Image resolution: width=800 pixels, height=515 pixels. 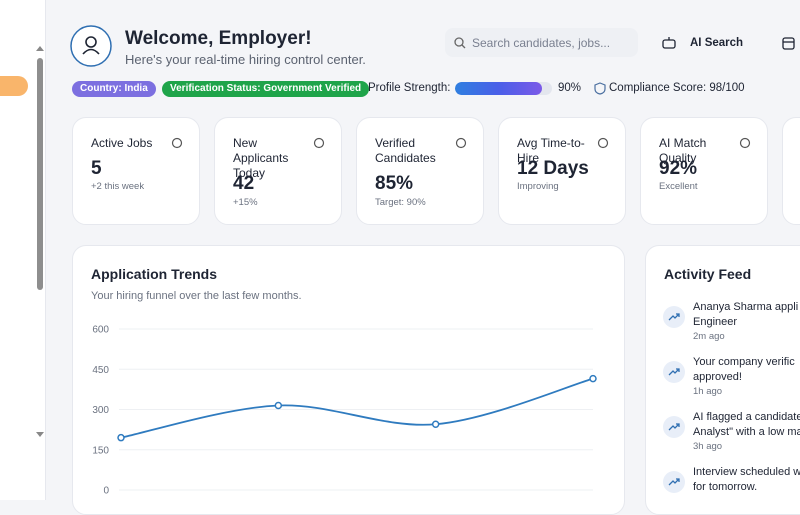 What do you see at coordinates (23, 250) in the screenshot?
I see `sidebar` at bounding box center [23, 250].